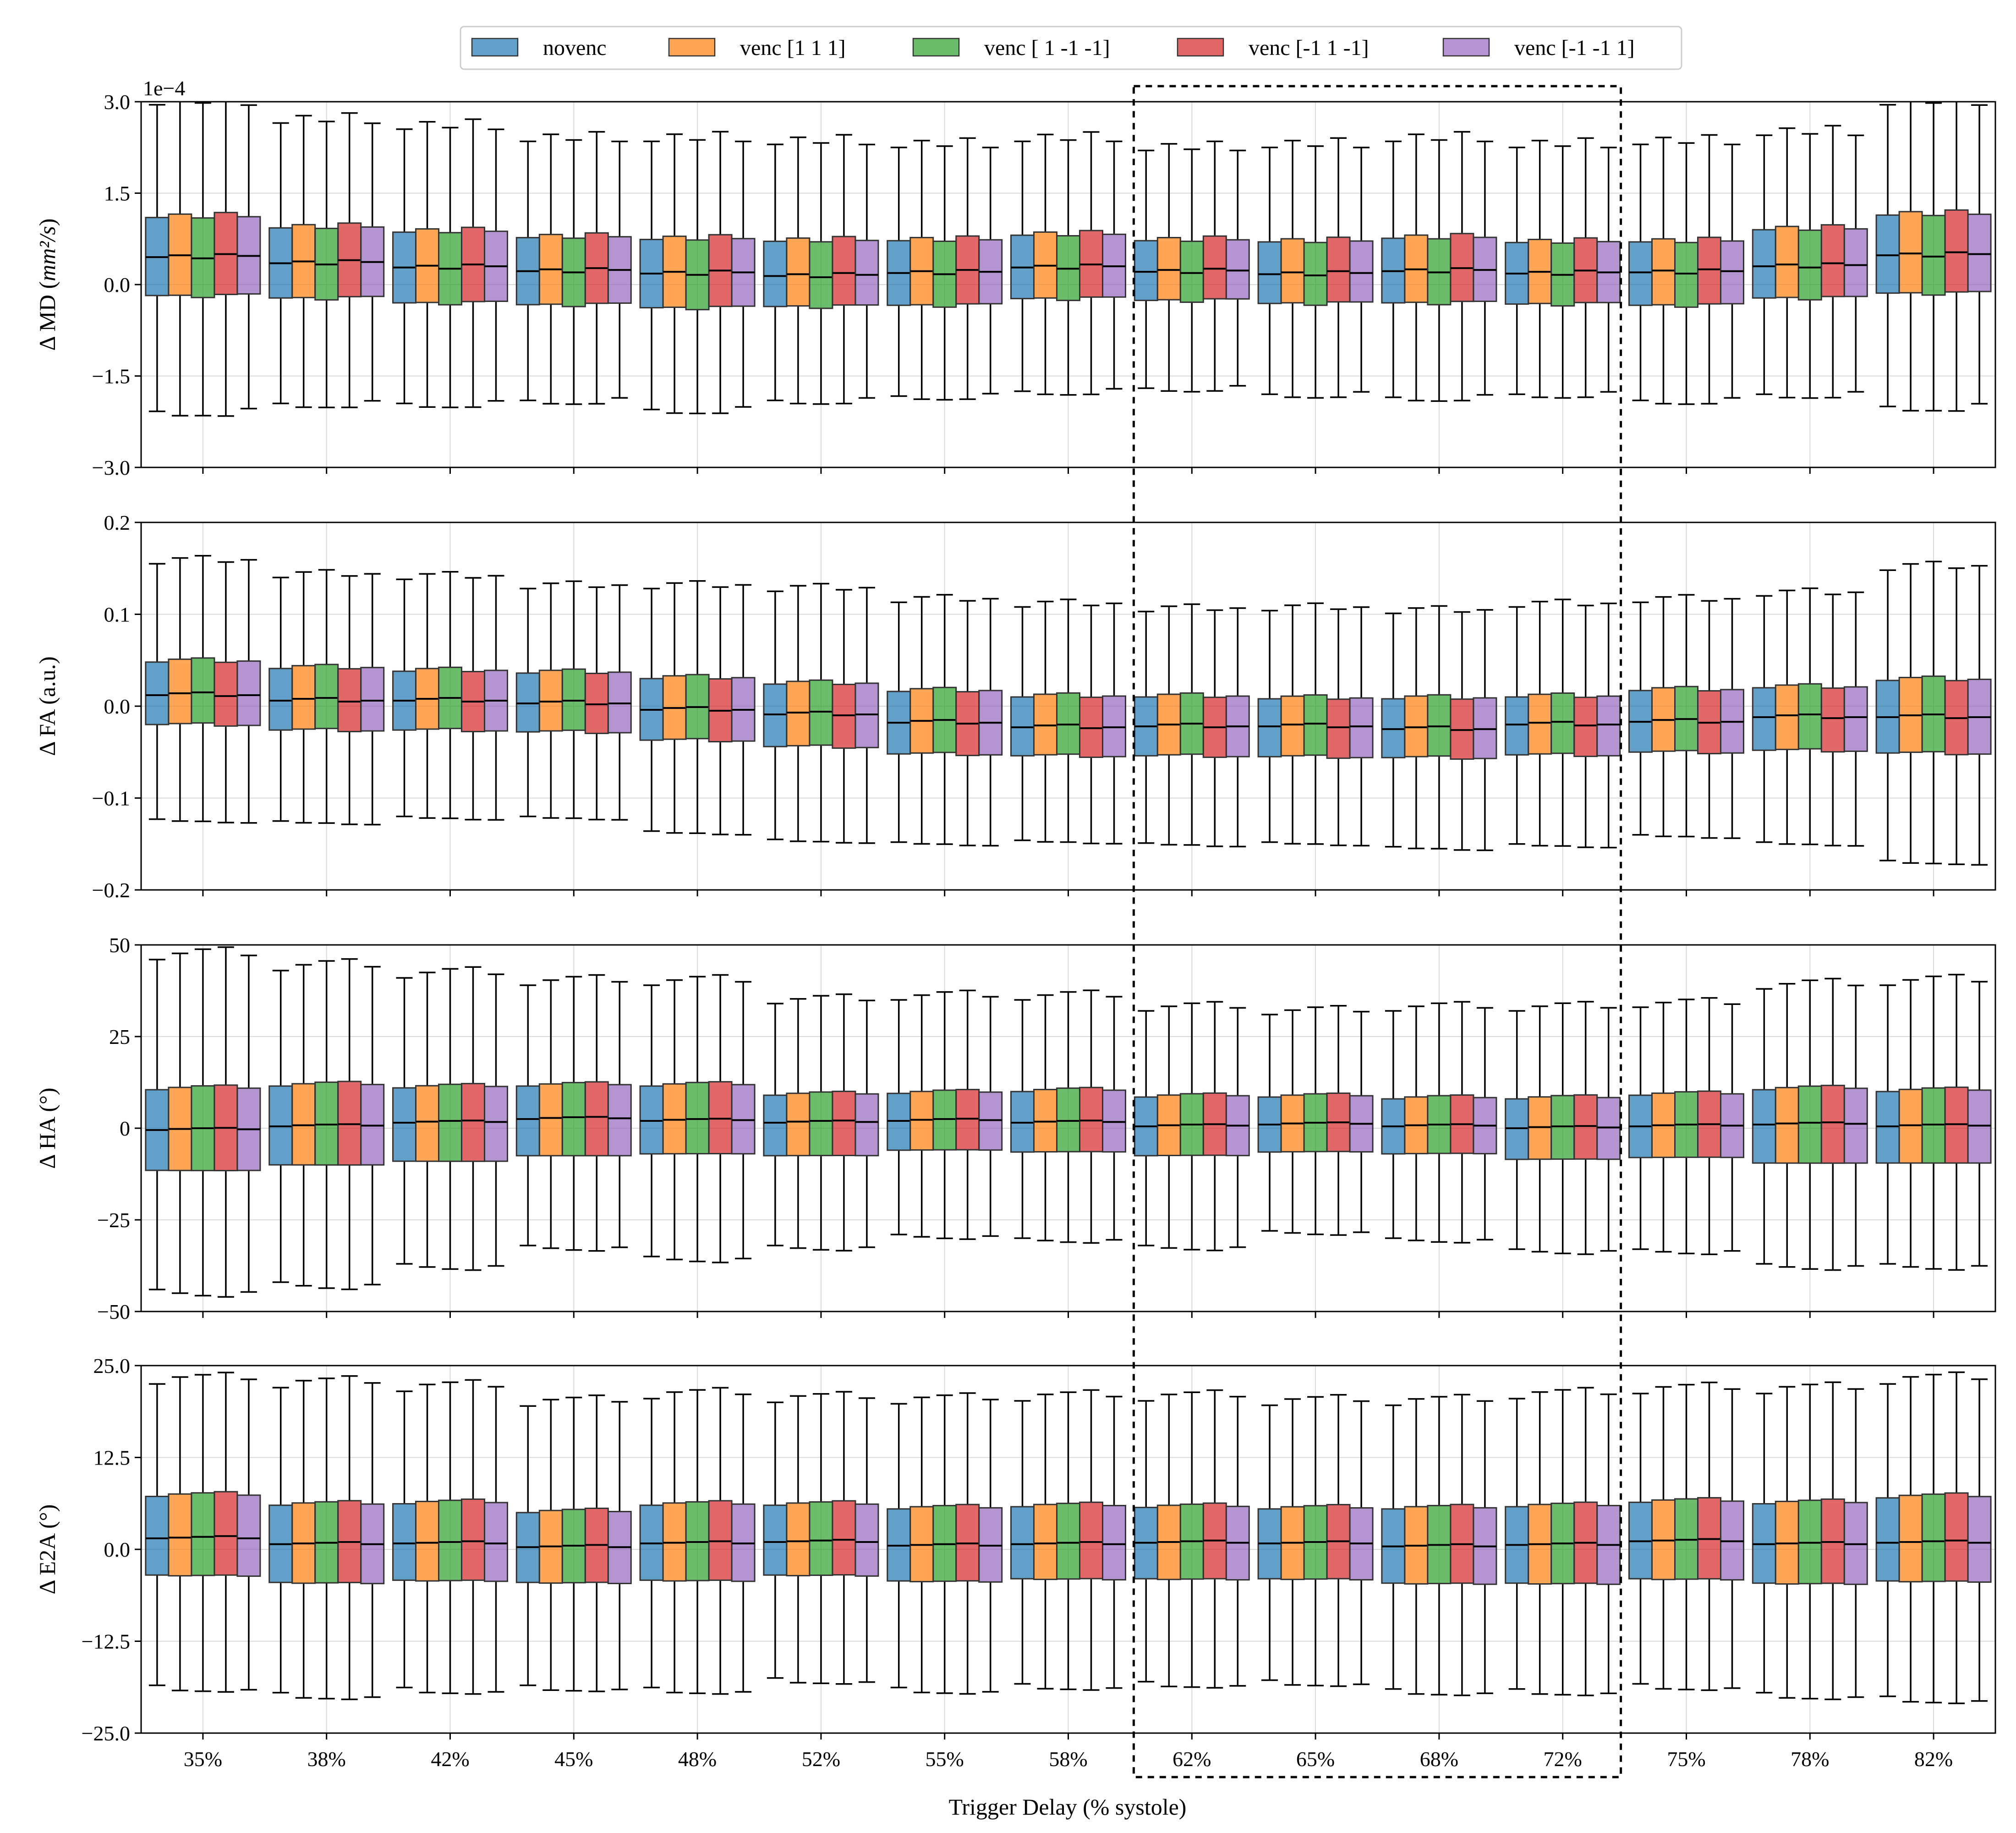 The image size is (2016, 1833). What do you see at coordinates (1237, 1541) in the screenshot?
I see `box-e2a-62%-4` at bounding box center [1237, 1541].